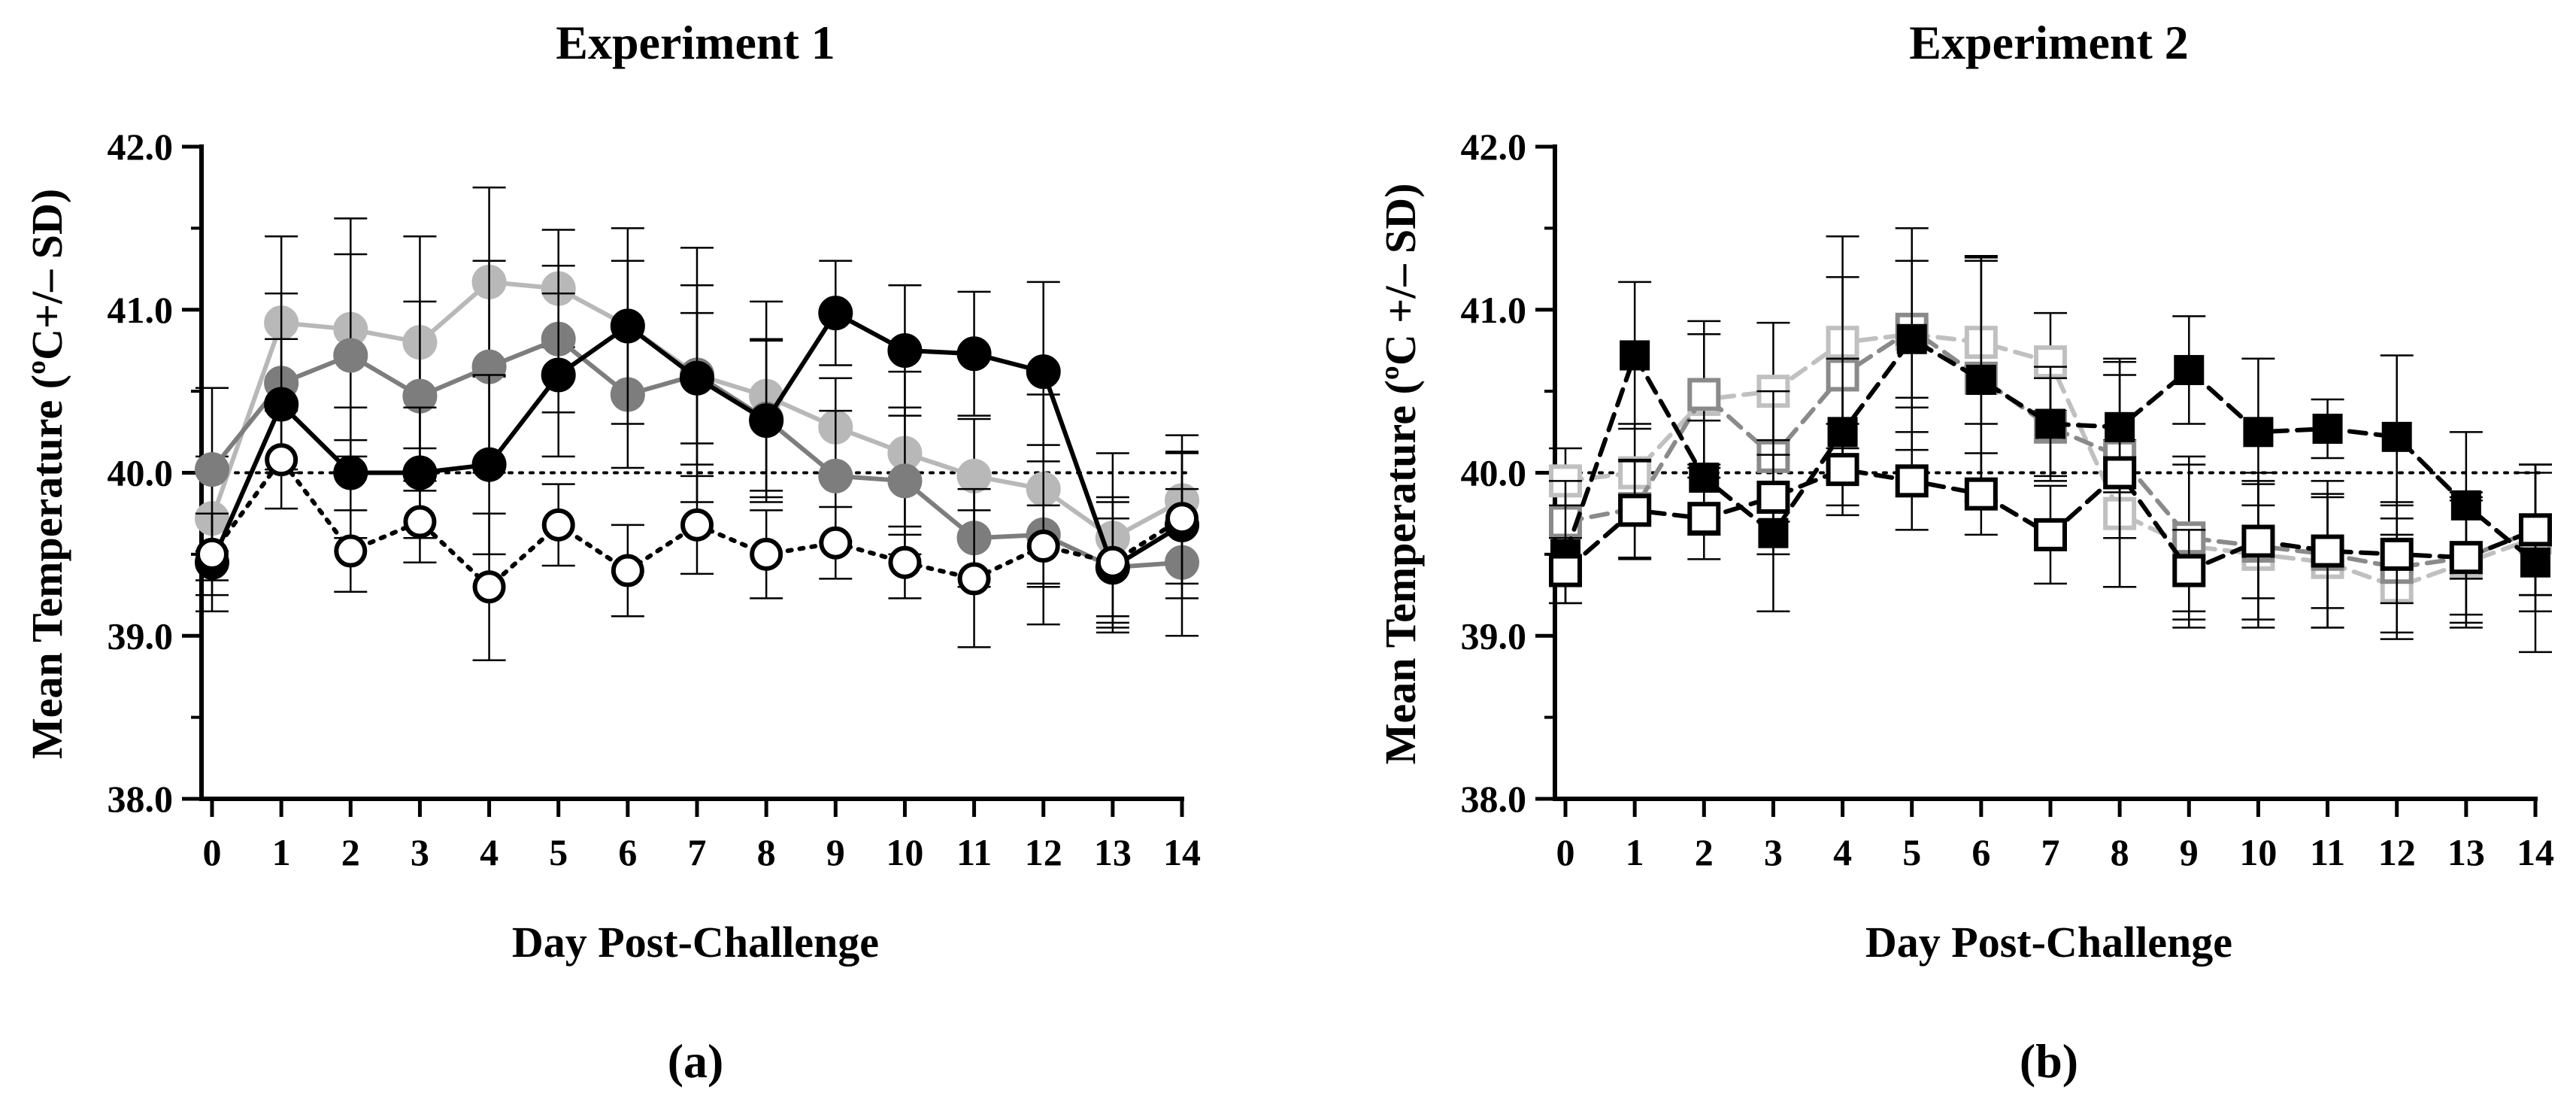 This screenshot has height=1108, width=2576. What do you see at coordinates (1400, 474) in the screenshot?
I see `y-axis-label: Mean Temperature (ºC +/– SD)` at bounding box center [1400, 474].